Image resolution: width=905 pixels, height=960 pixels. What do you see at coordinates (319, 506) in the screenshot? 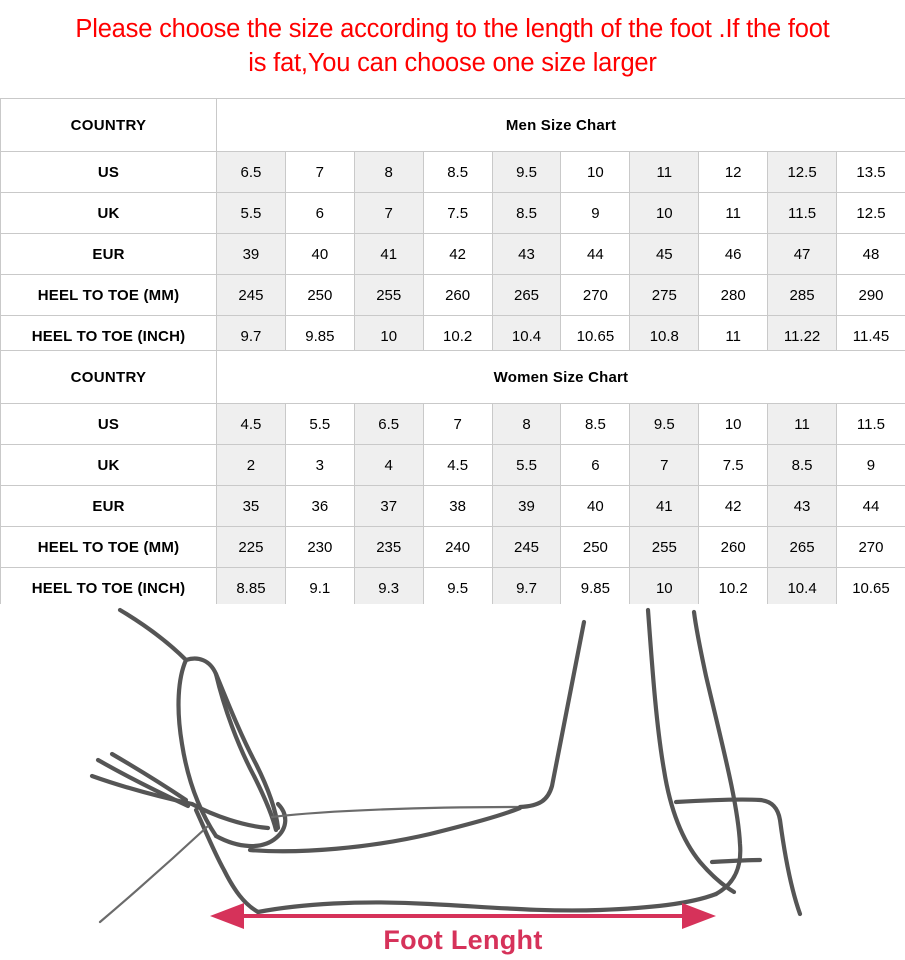
I see `size-cell: 36` at bounding box center [319, 506].